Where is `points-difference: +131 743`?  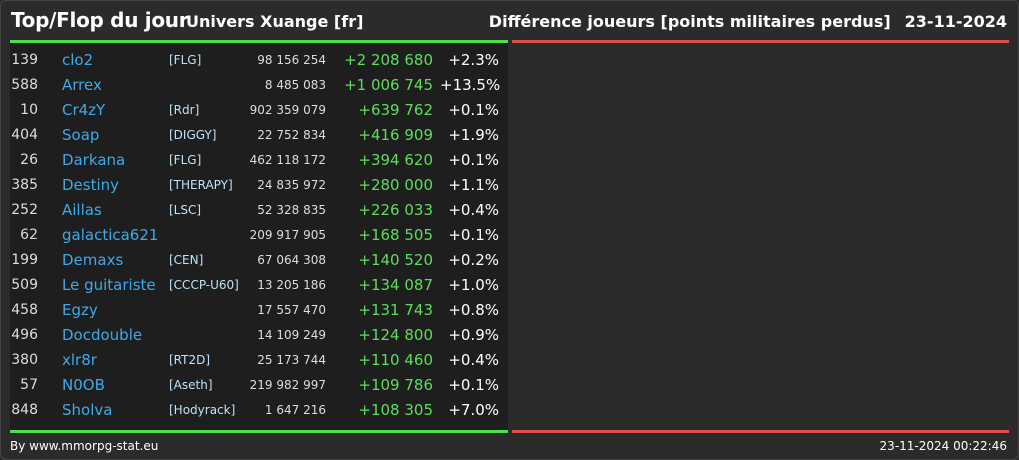 points-difference: +131 743 is located at coordinates (395, 310).